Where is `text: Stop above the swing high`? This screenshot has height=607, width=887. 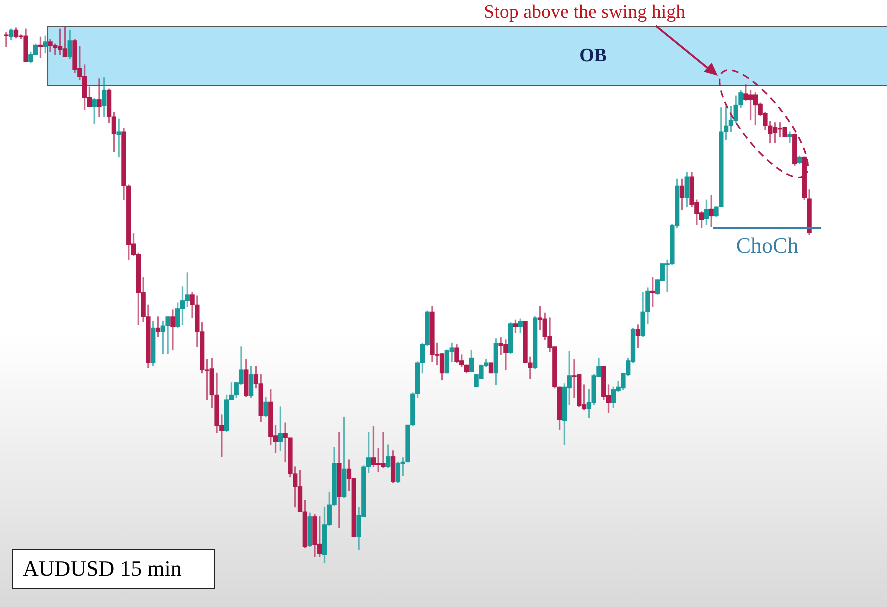 text: Stop above the swing high is located at coordinates (585, 13).